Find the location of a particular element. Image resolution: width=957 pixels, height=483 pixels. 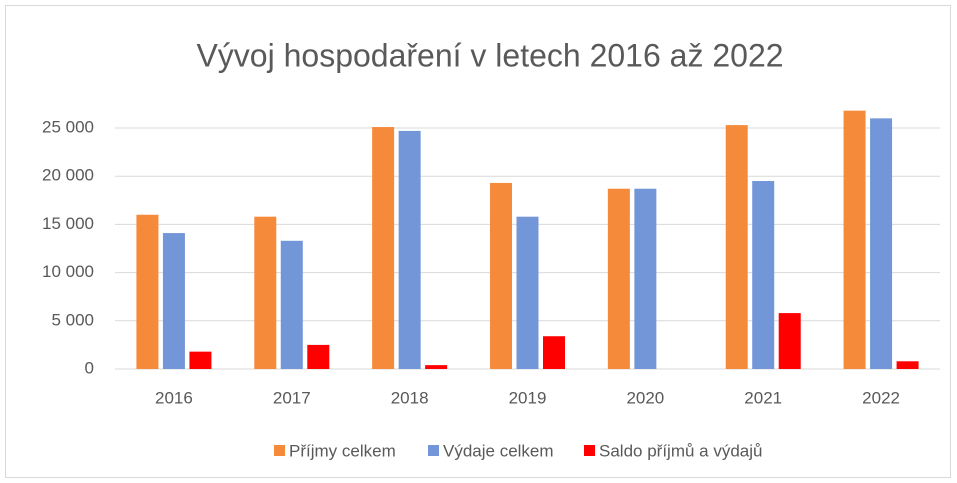

x-tick-label: 2017 is located at coordinates (292, 397).